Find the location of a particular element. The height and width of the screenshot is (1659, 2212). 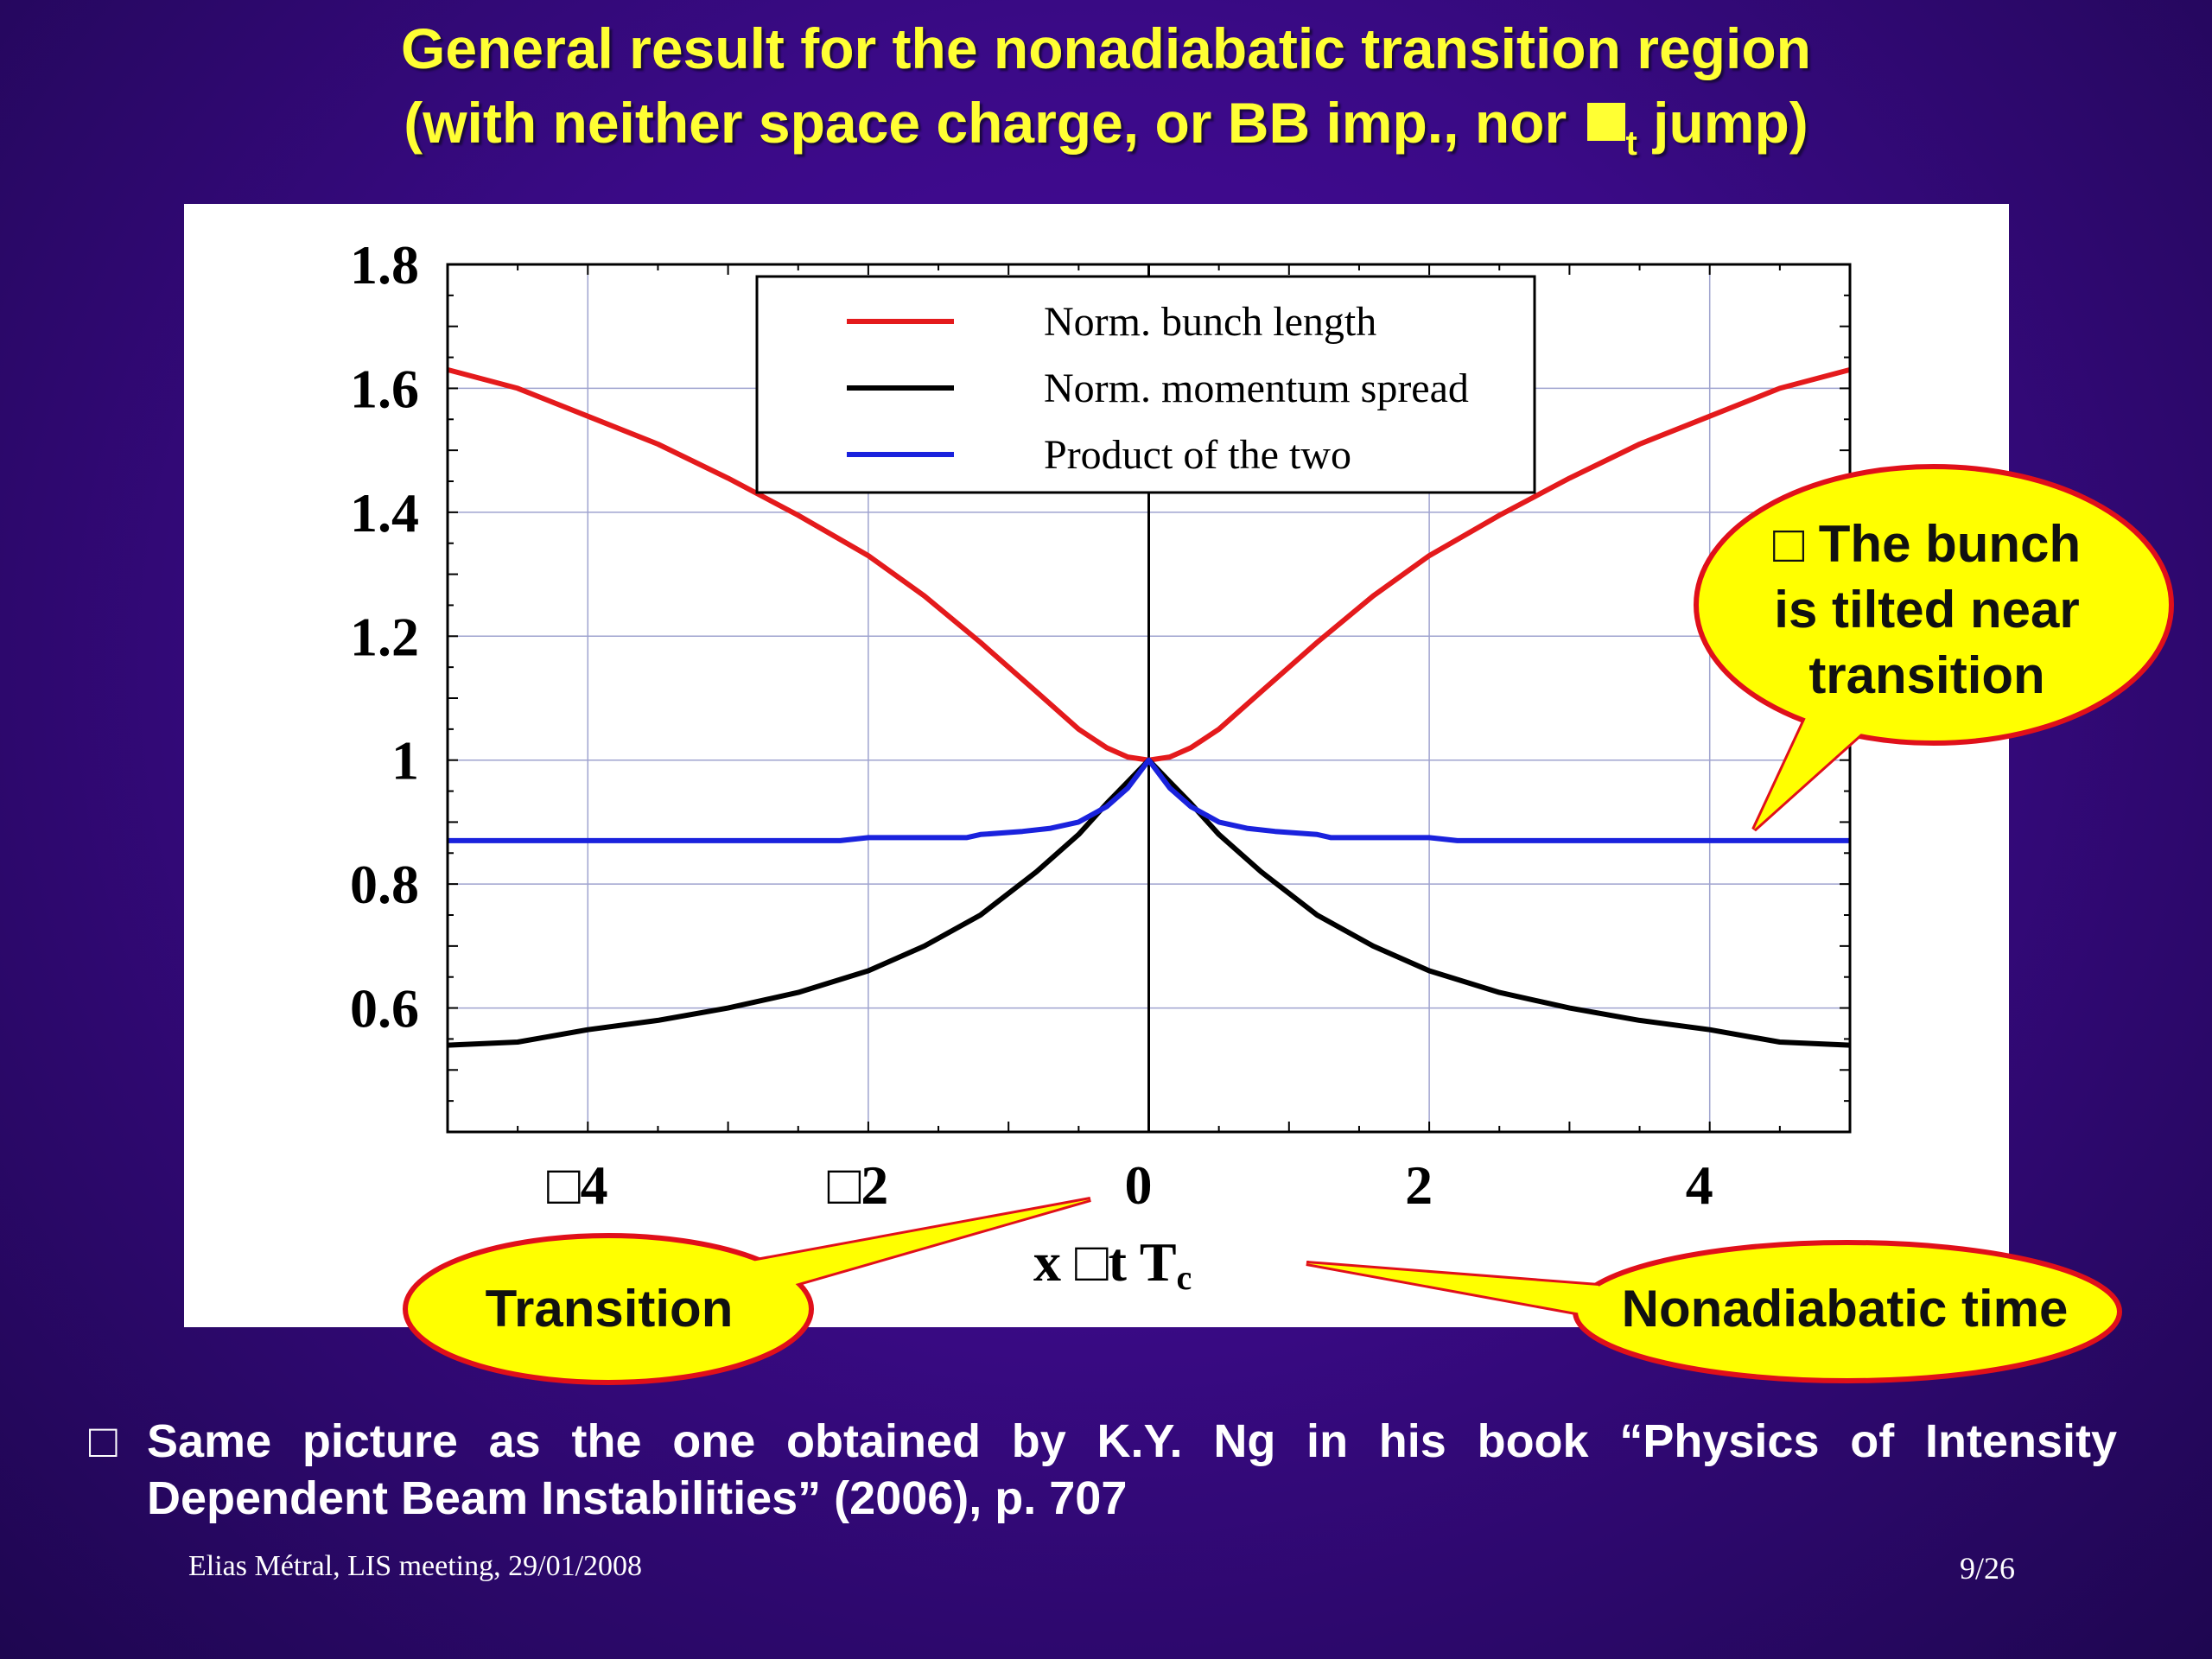

callout-tilt-line2: is tilted near is located at coordinates (1927, 610).